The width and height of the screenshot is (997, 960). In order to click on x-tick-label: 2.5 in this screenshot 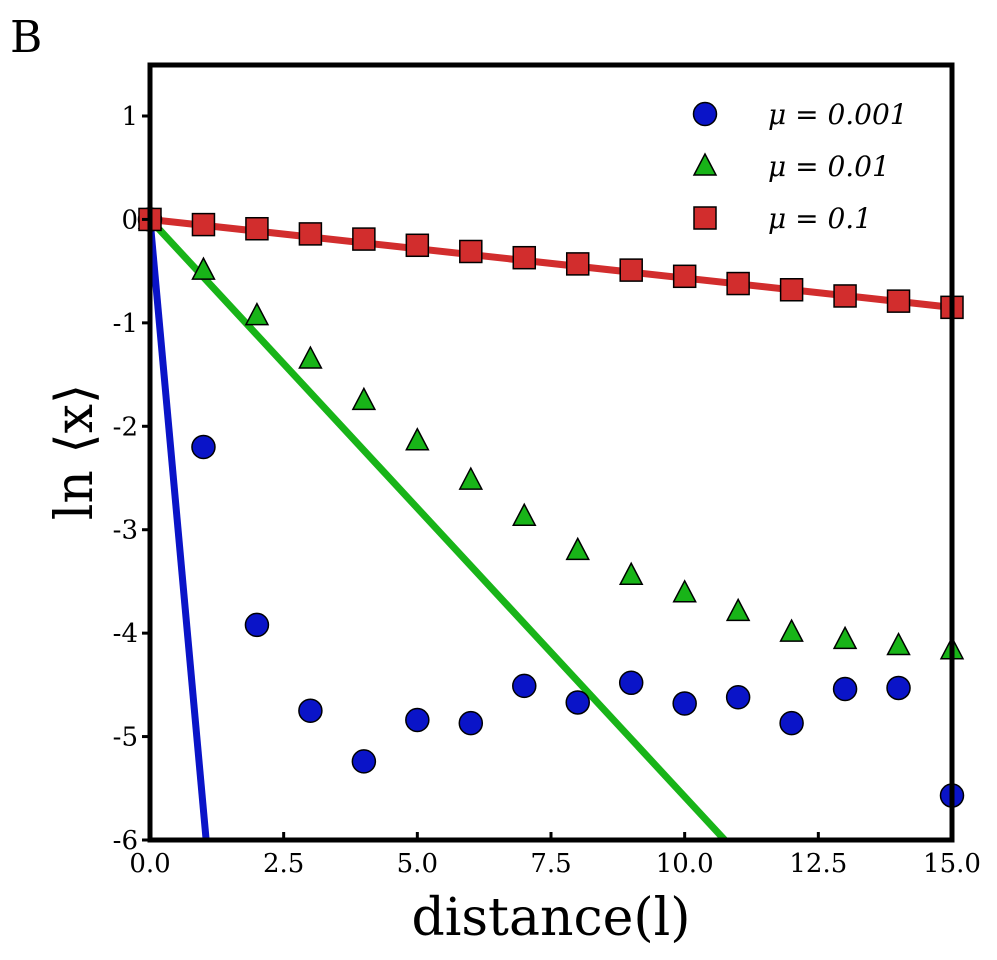, I will do `click(283, 864)`.